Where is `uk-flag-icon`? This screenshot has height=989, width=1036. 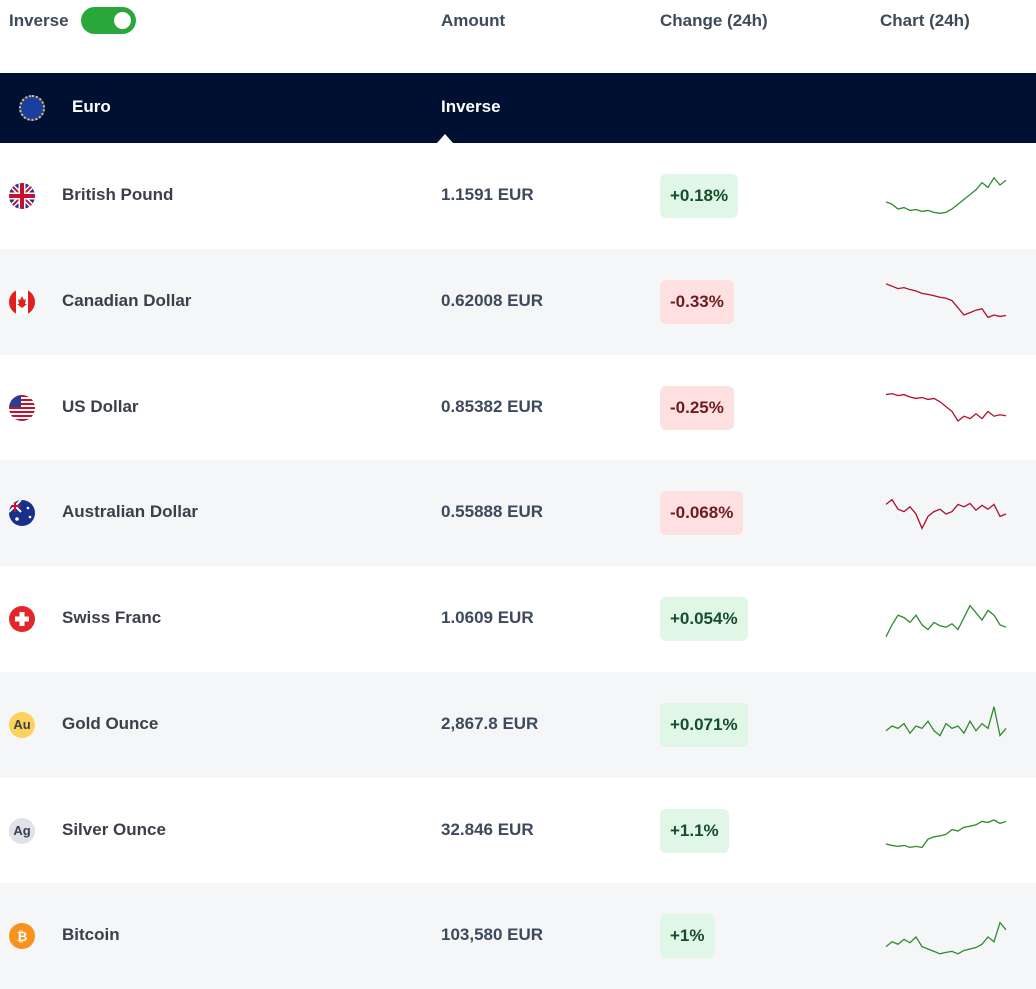 uk-flag-icon is located at coordinates (22, 196).